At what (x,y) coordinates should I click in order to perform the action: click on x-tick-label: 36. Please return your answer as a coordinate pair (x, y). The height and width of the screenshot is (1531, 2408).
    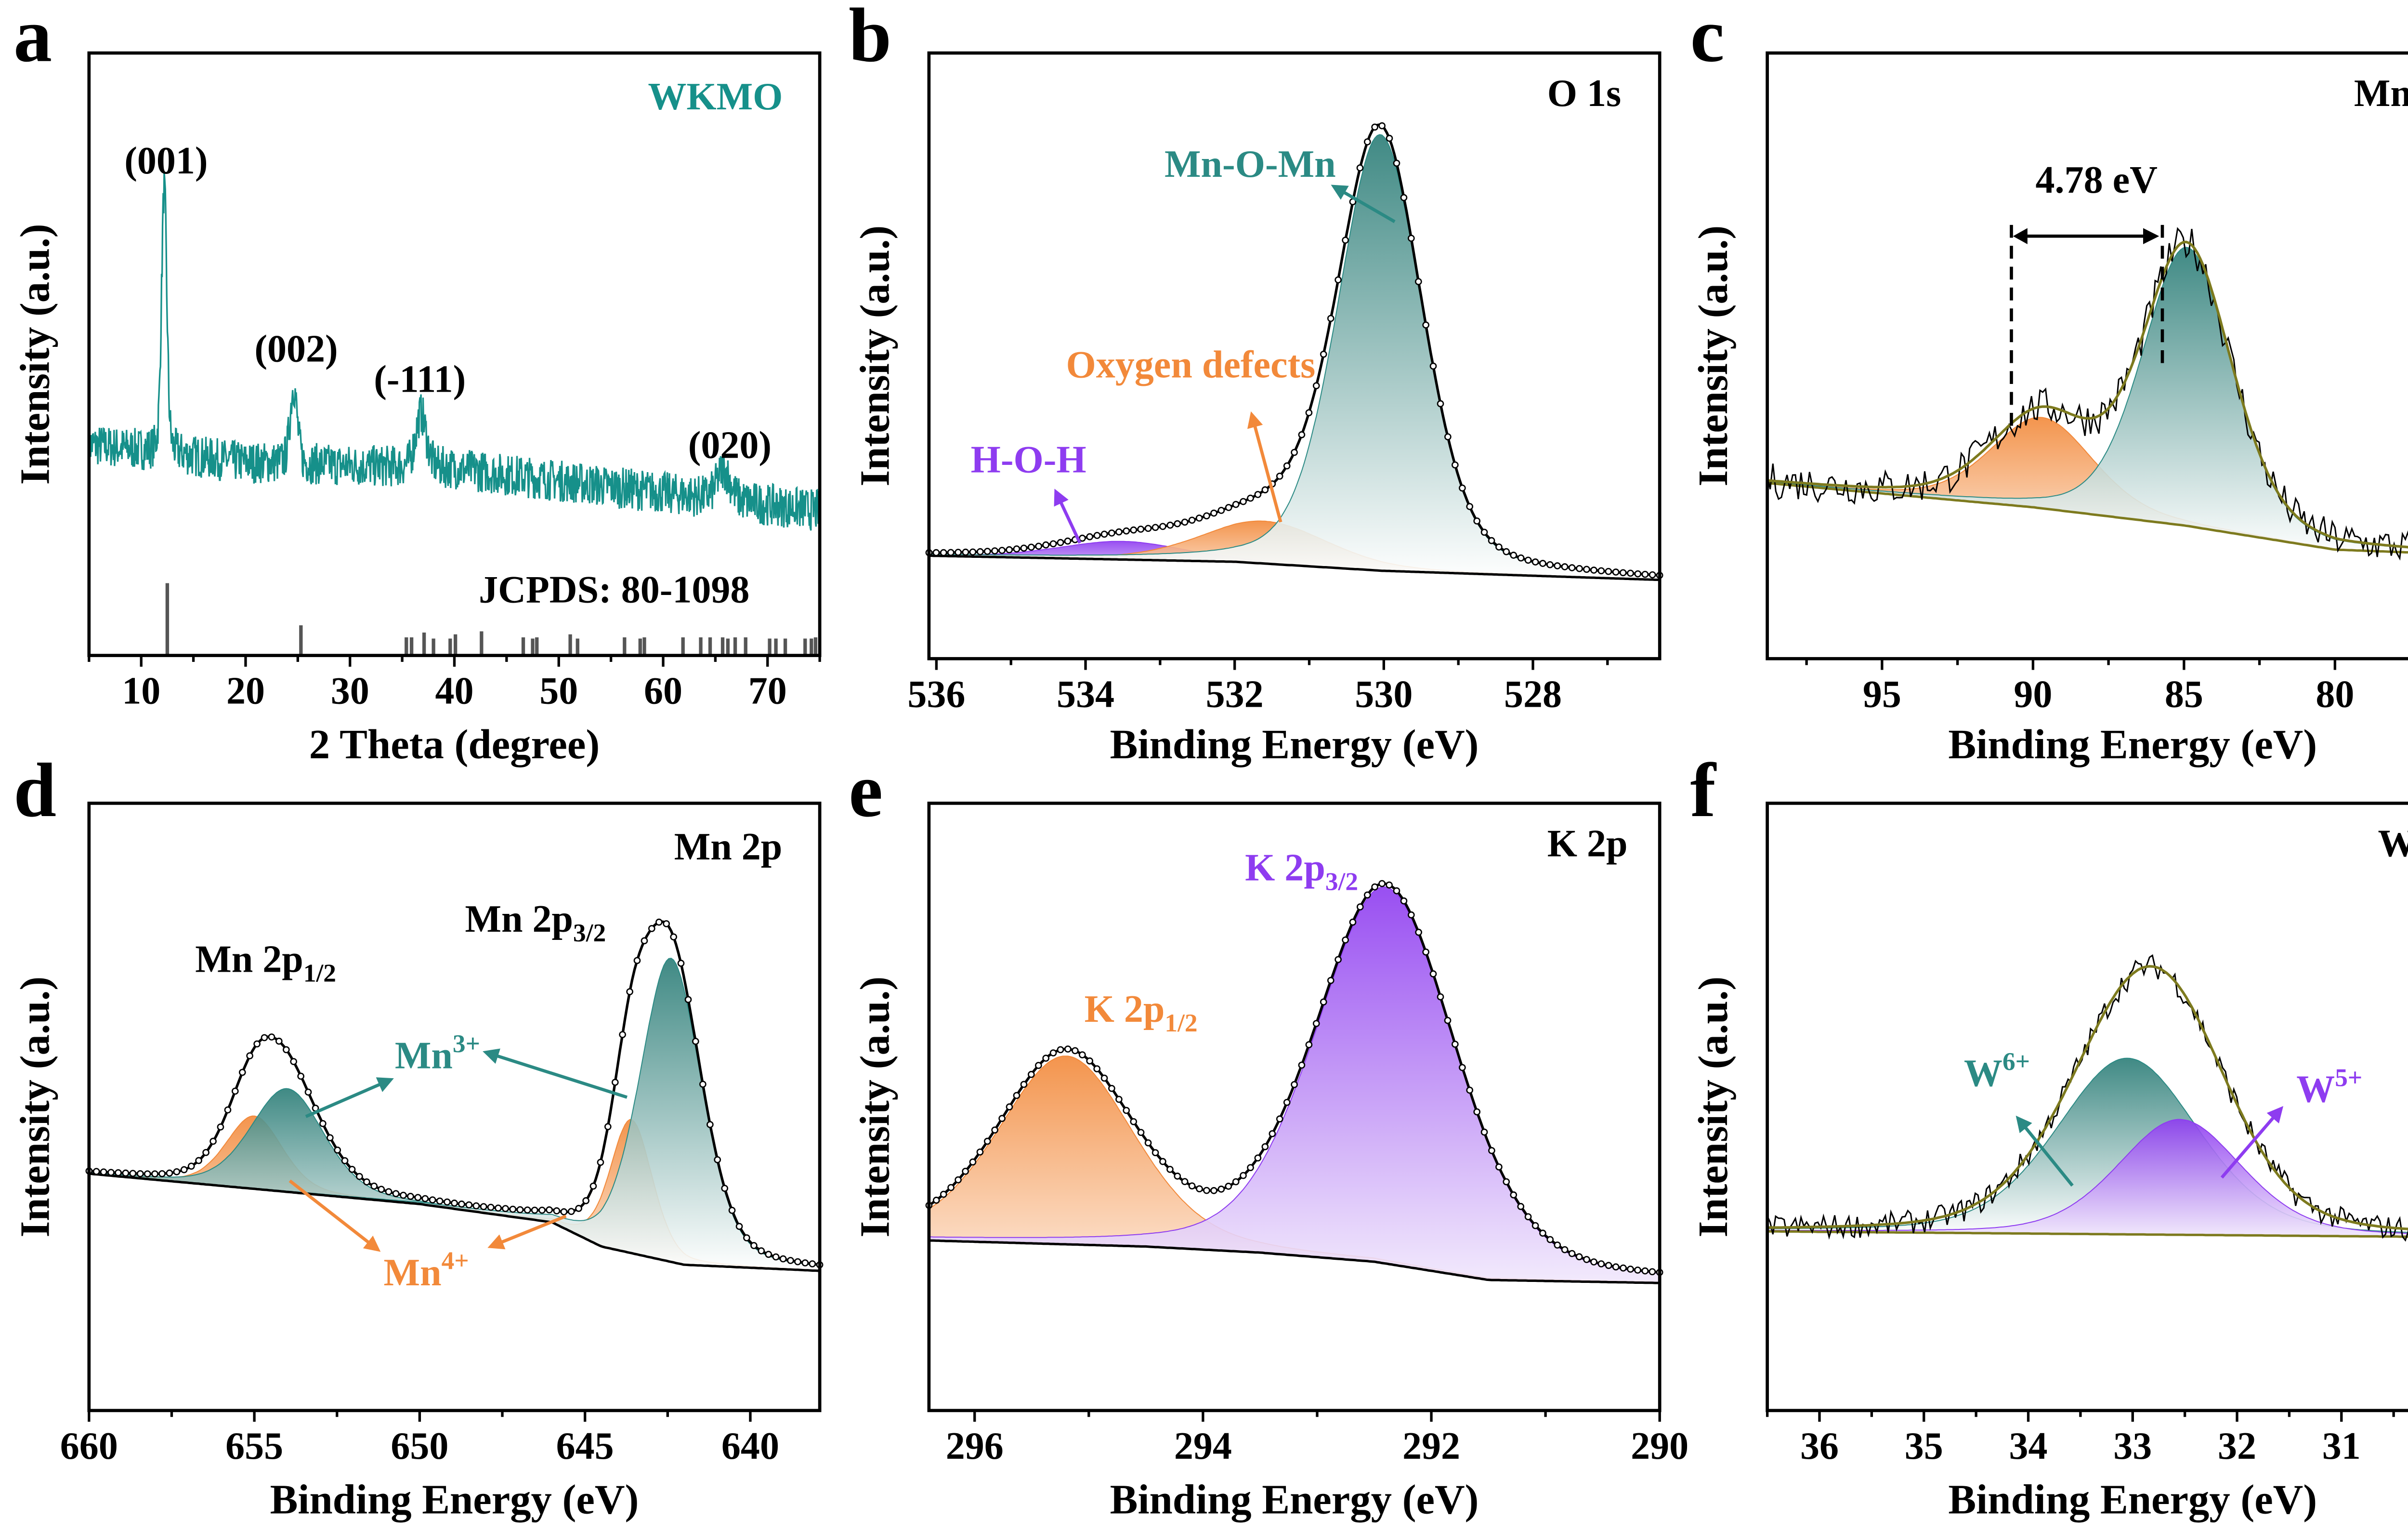
    Looking at the image, I should click on (1819, 1446).